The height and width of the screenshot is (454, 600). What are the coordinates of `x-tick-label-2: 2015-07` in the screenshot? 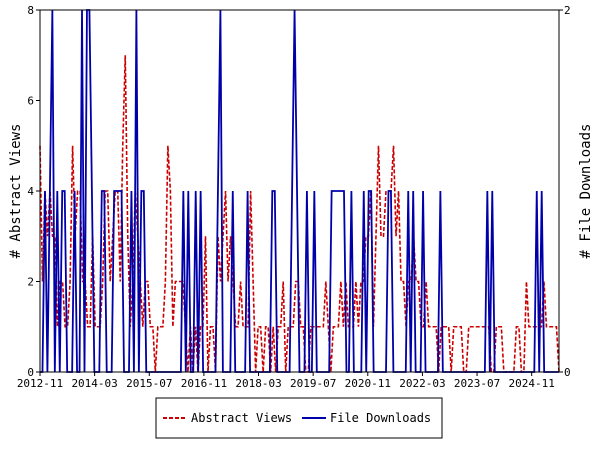 It's located at (149, 383).